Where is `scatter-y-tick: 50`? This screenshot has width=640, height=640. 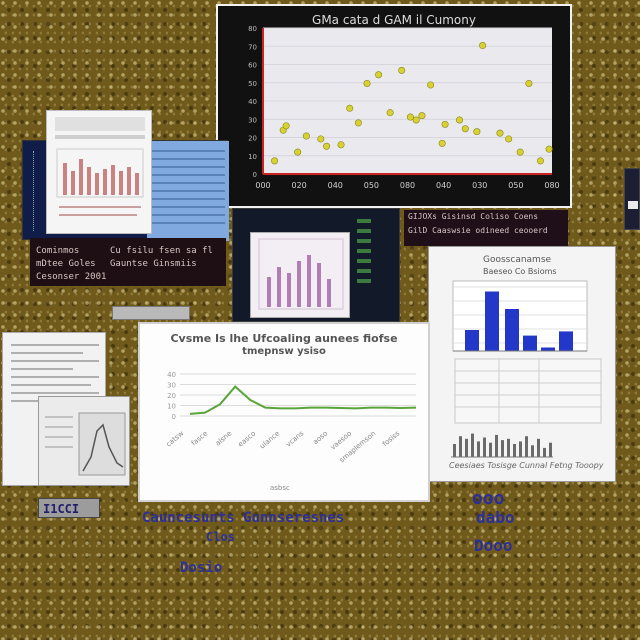 scatter-y-tick: 50 is located at coordinates (252, 84).